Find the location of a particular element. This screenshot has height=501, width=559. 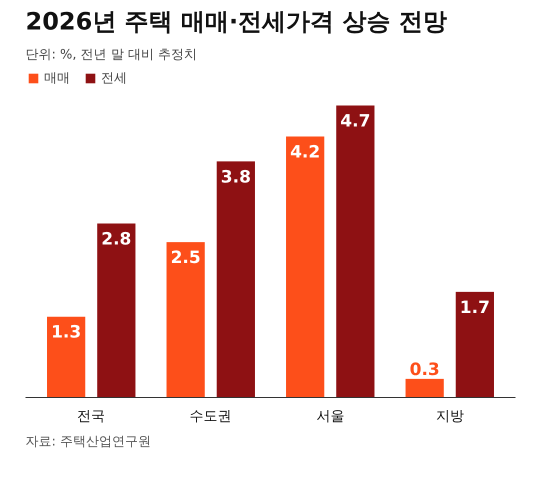

x-tick-label: 지방 is located at coordinates (450, 416).